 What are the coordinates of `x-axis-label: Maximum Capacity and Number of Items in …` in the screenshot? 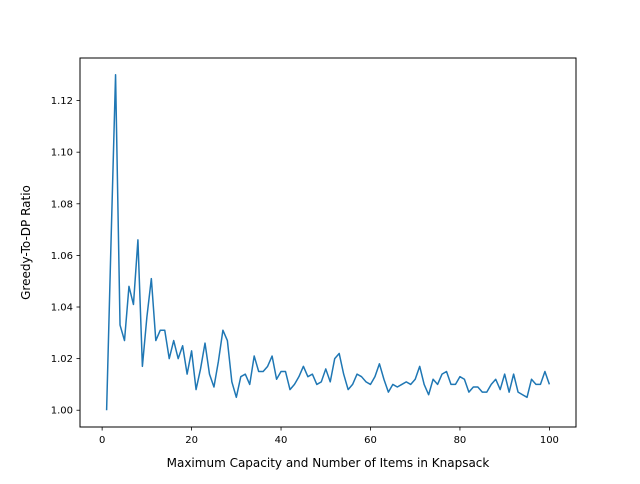 It's located at (328, 463).